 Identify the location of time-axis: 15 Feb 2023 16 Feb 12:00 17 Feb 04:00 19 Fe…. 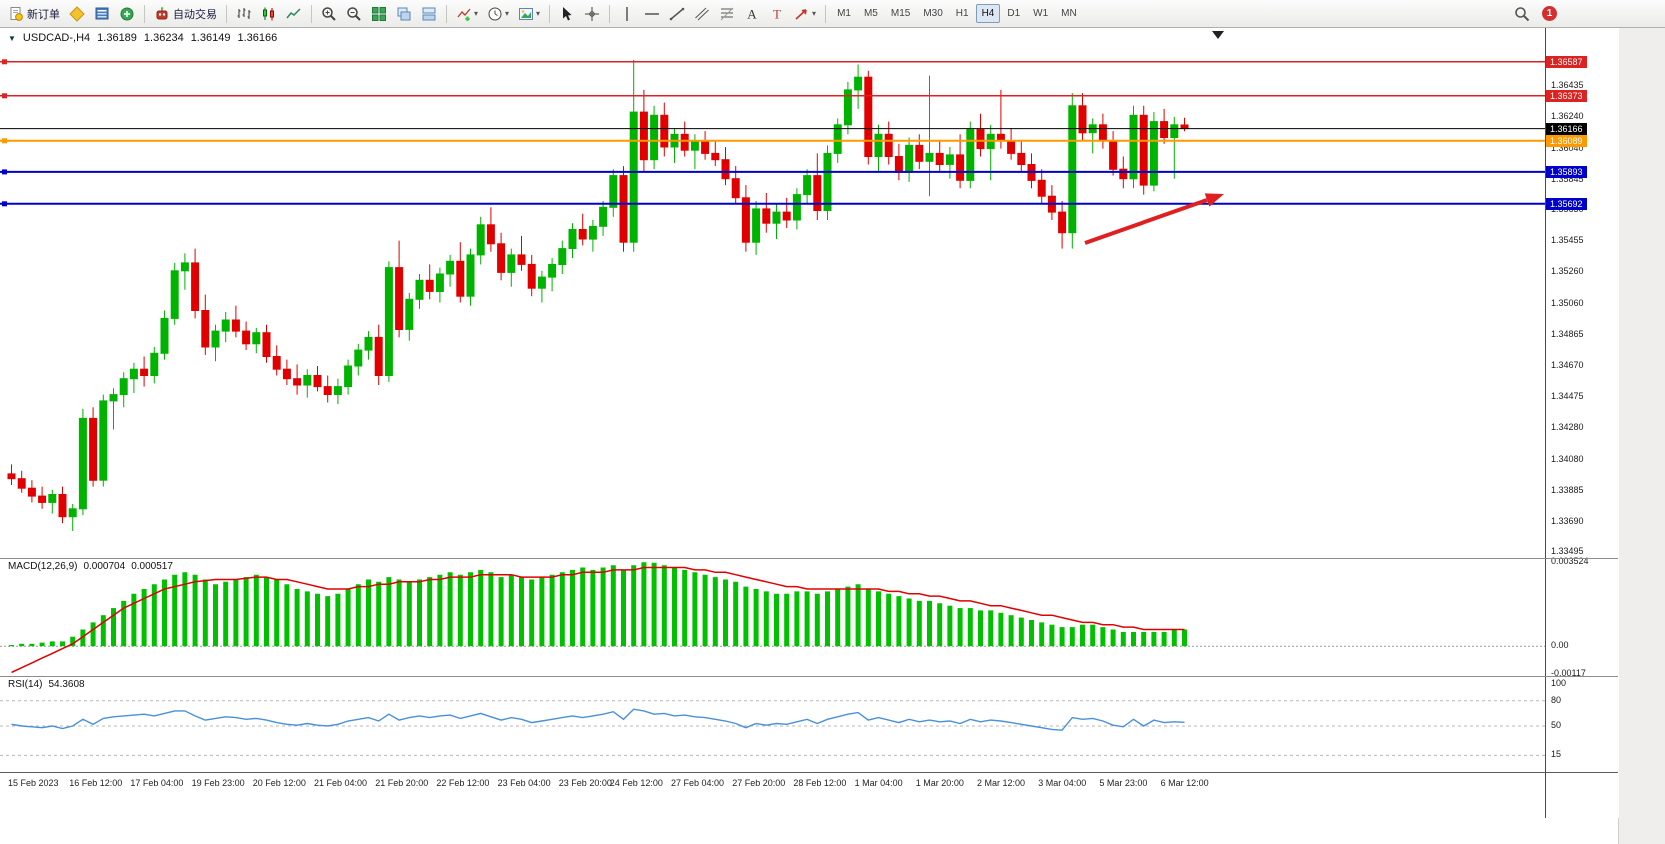
(772, 785).